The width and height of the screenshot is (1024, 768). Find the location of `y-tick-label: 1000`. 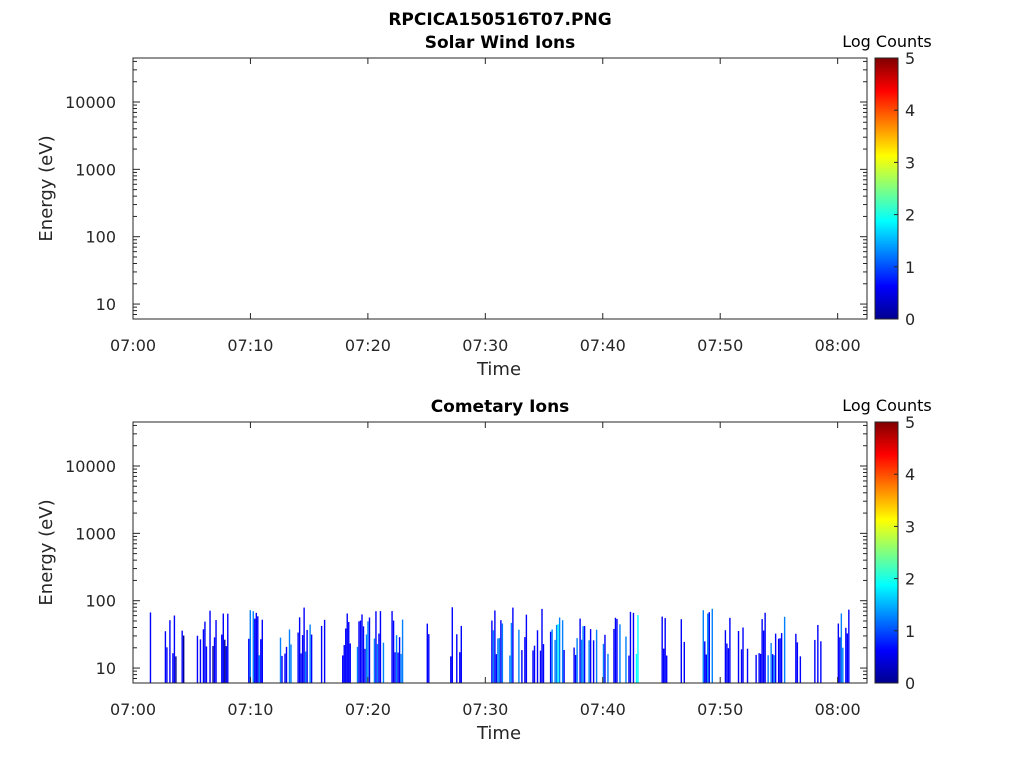

y-tick-label: 1000 is located at coordinates (95, 169).